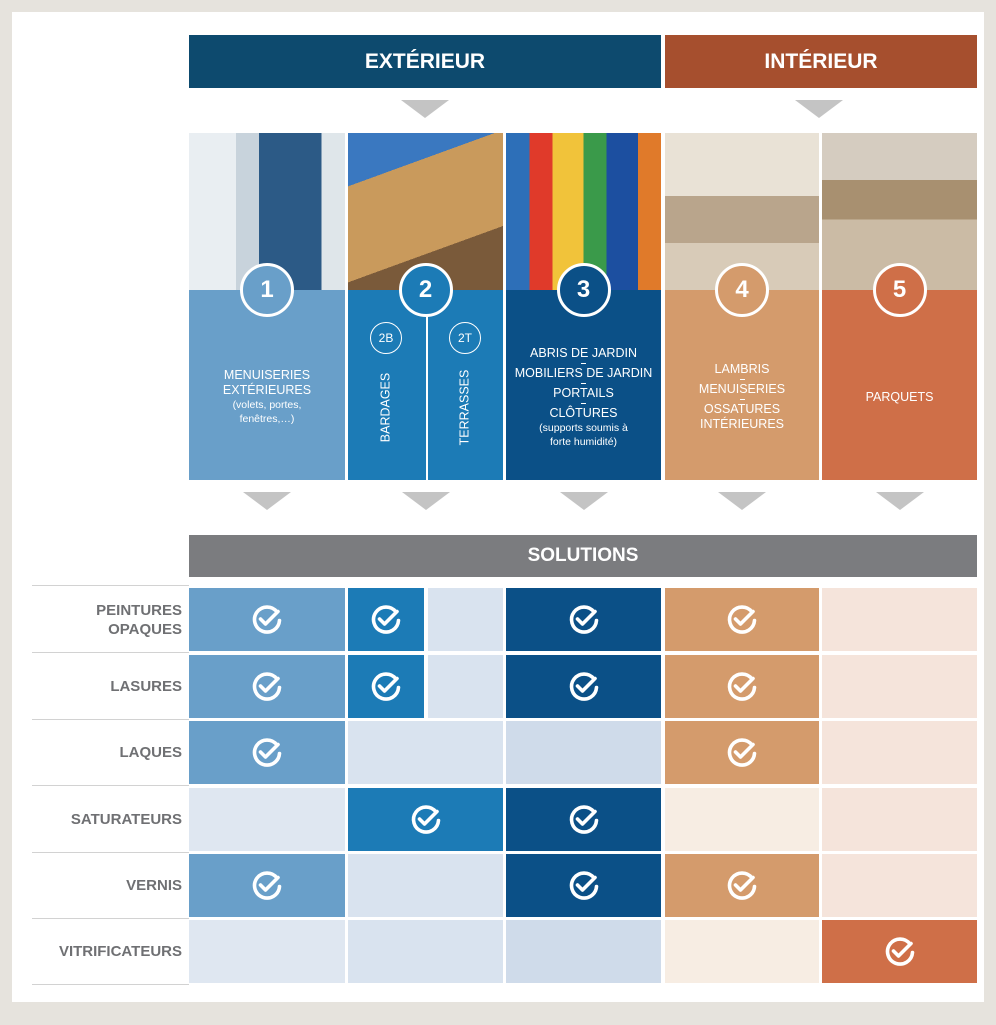  I want to click on column-number: 5, so click(899, 290).